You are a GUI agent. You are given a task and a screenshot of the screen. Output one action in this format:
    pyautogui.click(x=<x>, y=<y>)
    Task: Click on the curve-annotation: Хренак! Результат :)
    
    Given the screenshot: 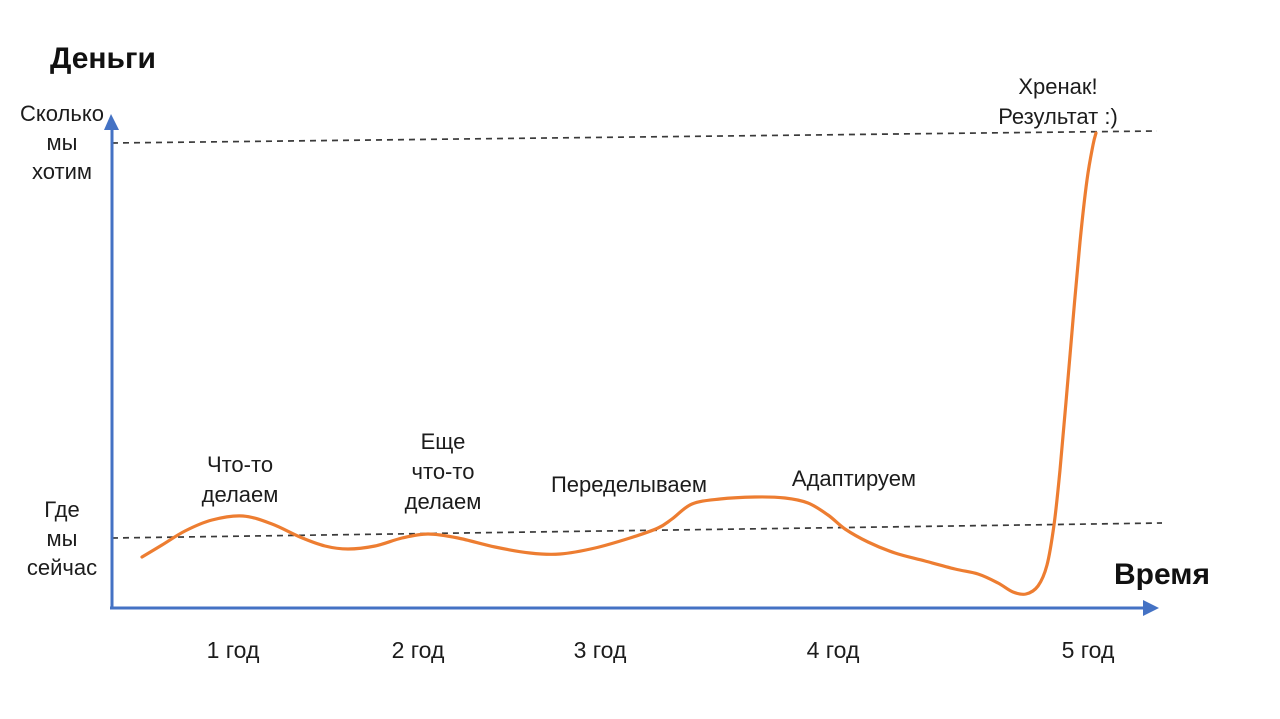 What is the action you would take?
    pyautogui.click(x=1058, y=101)
    